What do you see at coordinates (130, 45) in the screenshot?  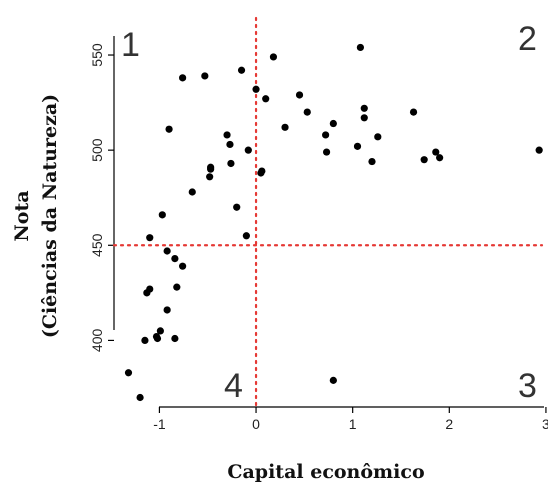 I see `quadrant-label-1: 1` at bounding box center [130, 45].